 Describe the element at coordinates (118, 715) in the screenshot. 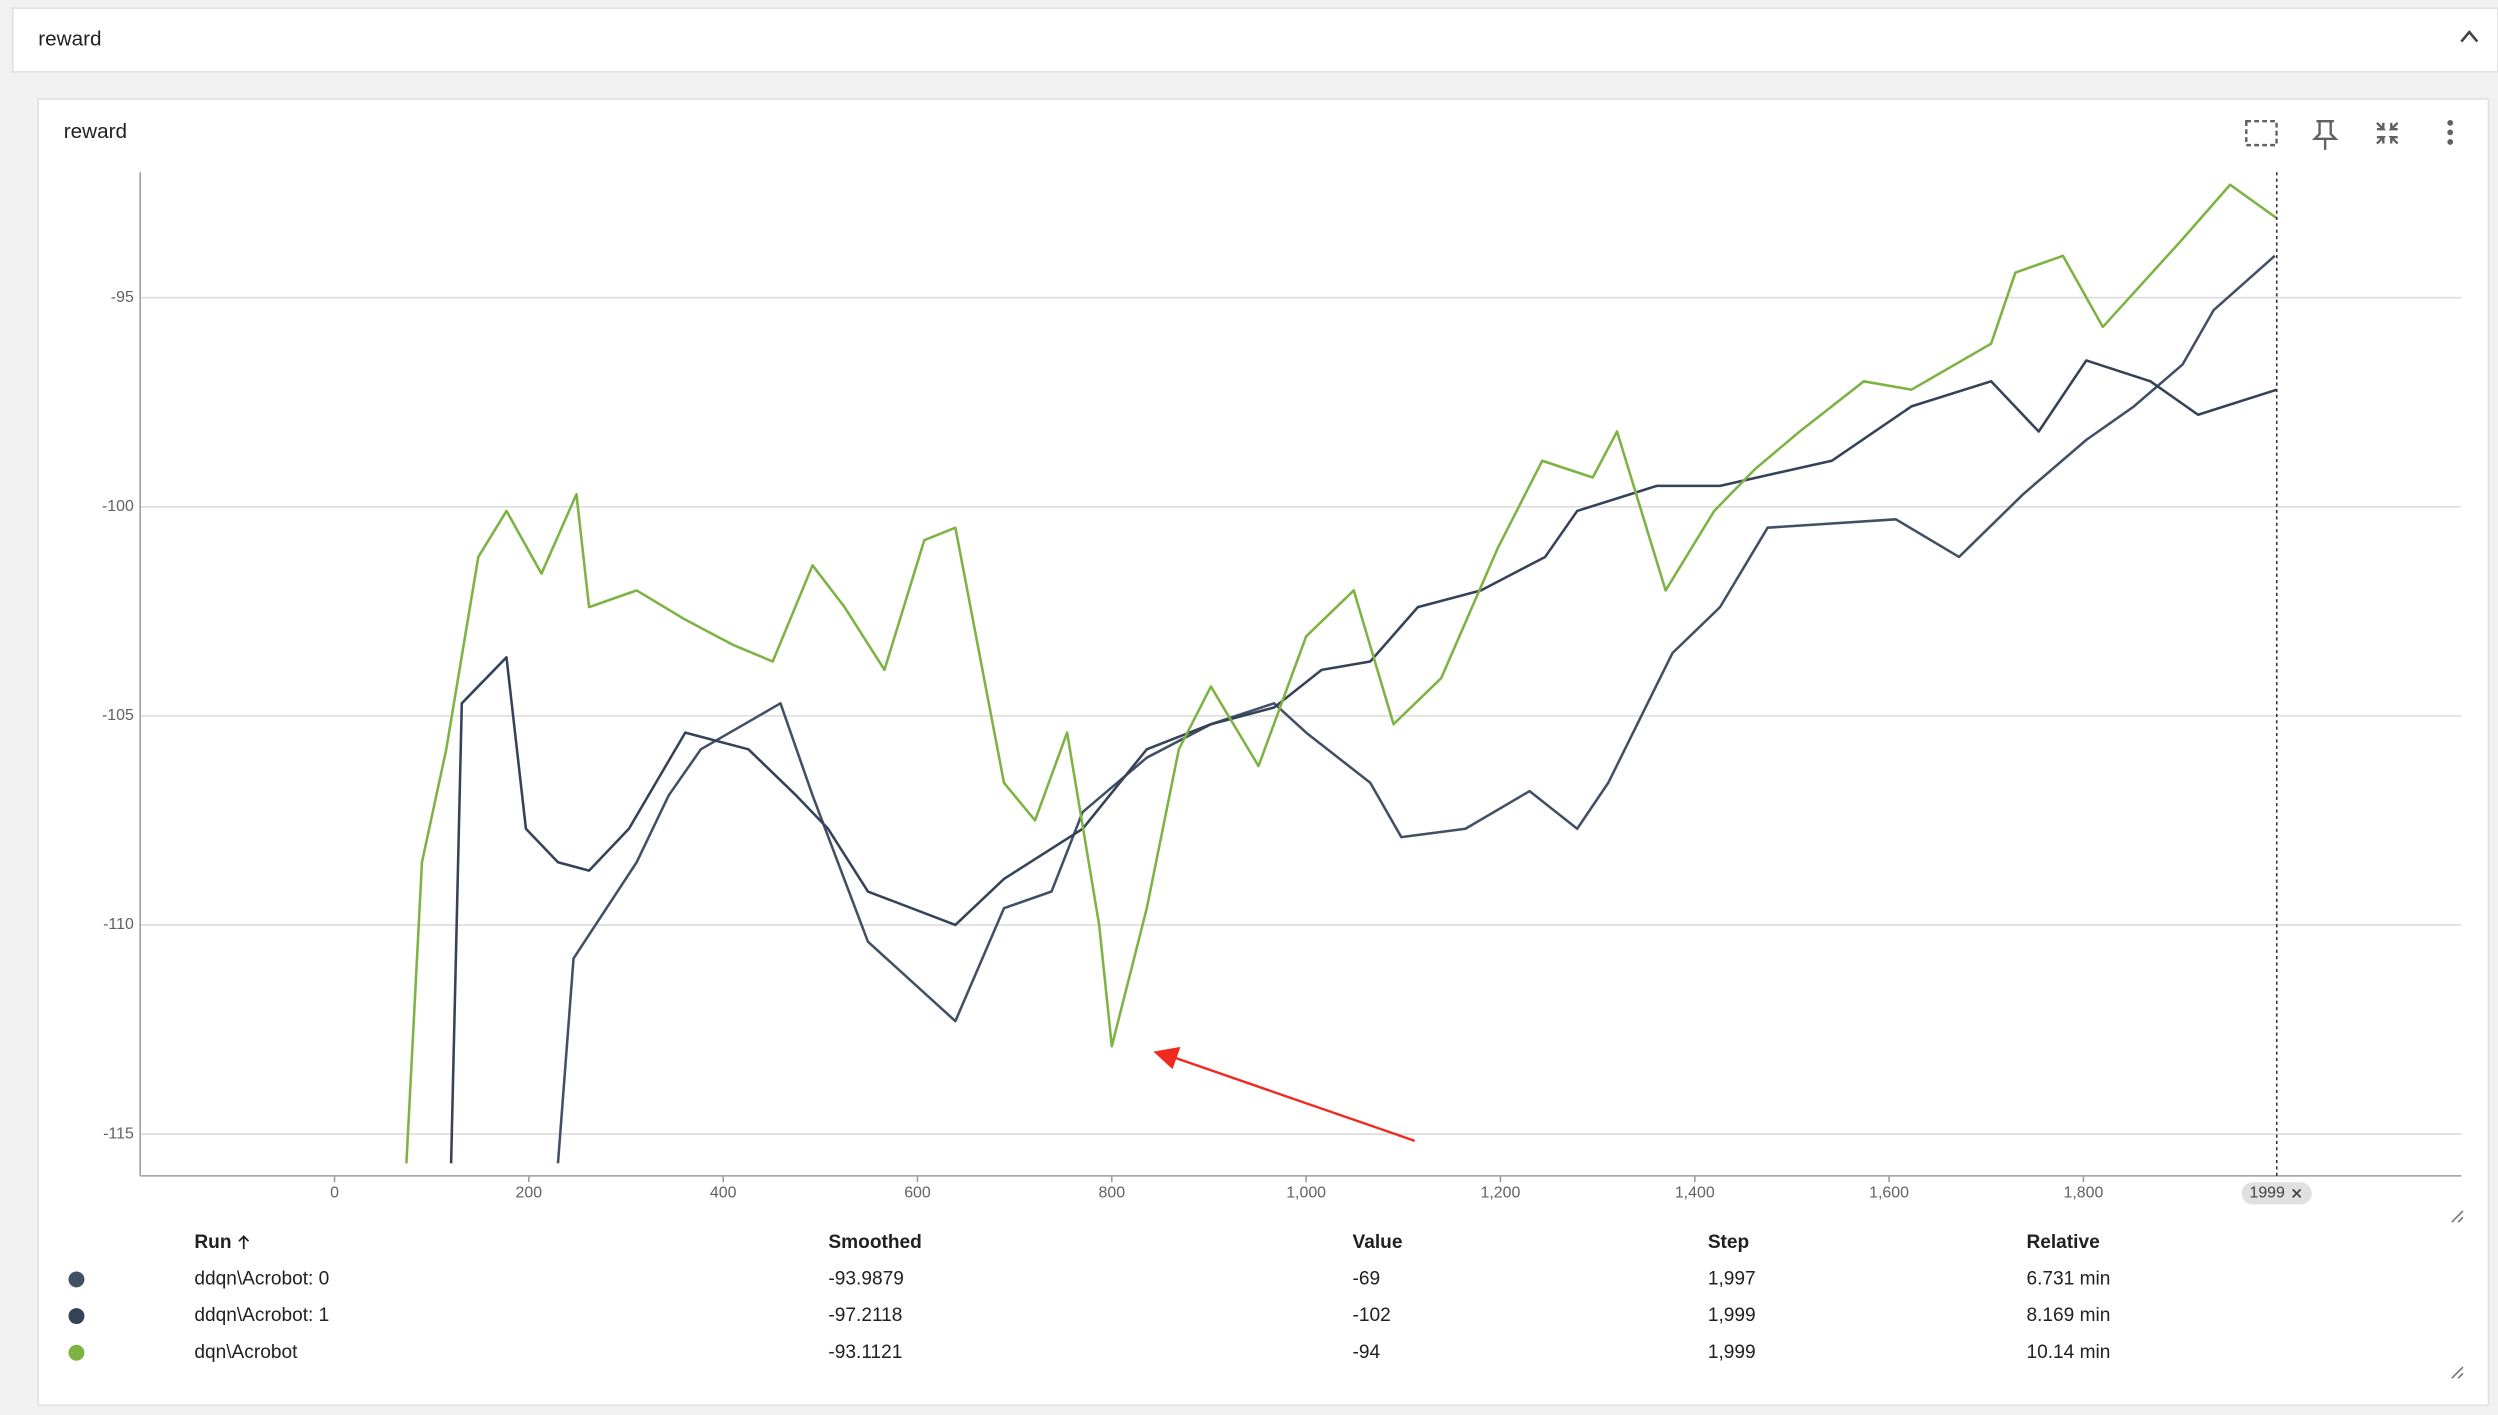

I see `y-tick-label: -105` at that location.